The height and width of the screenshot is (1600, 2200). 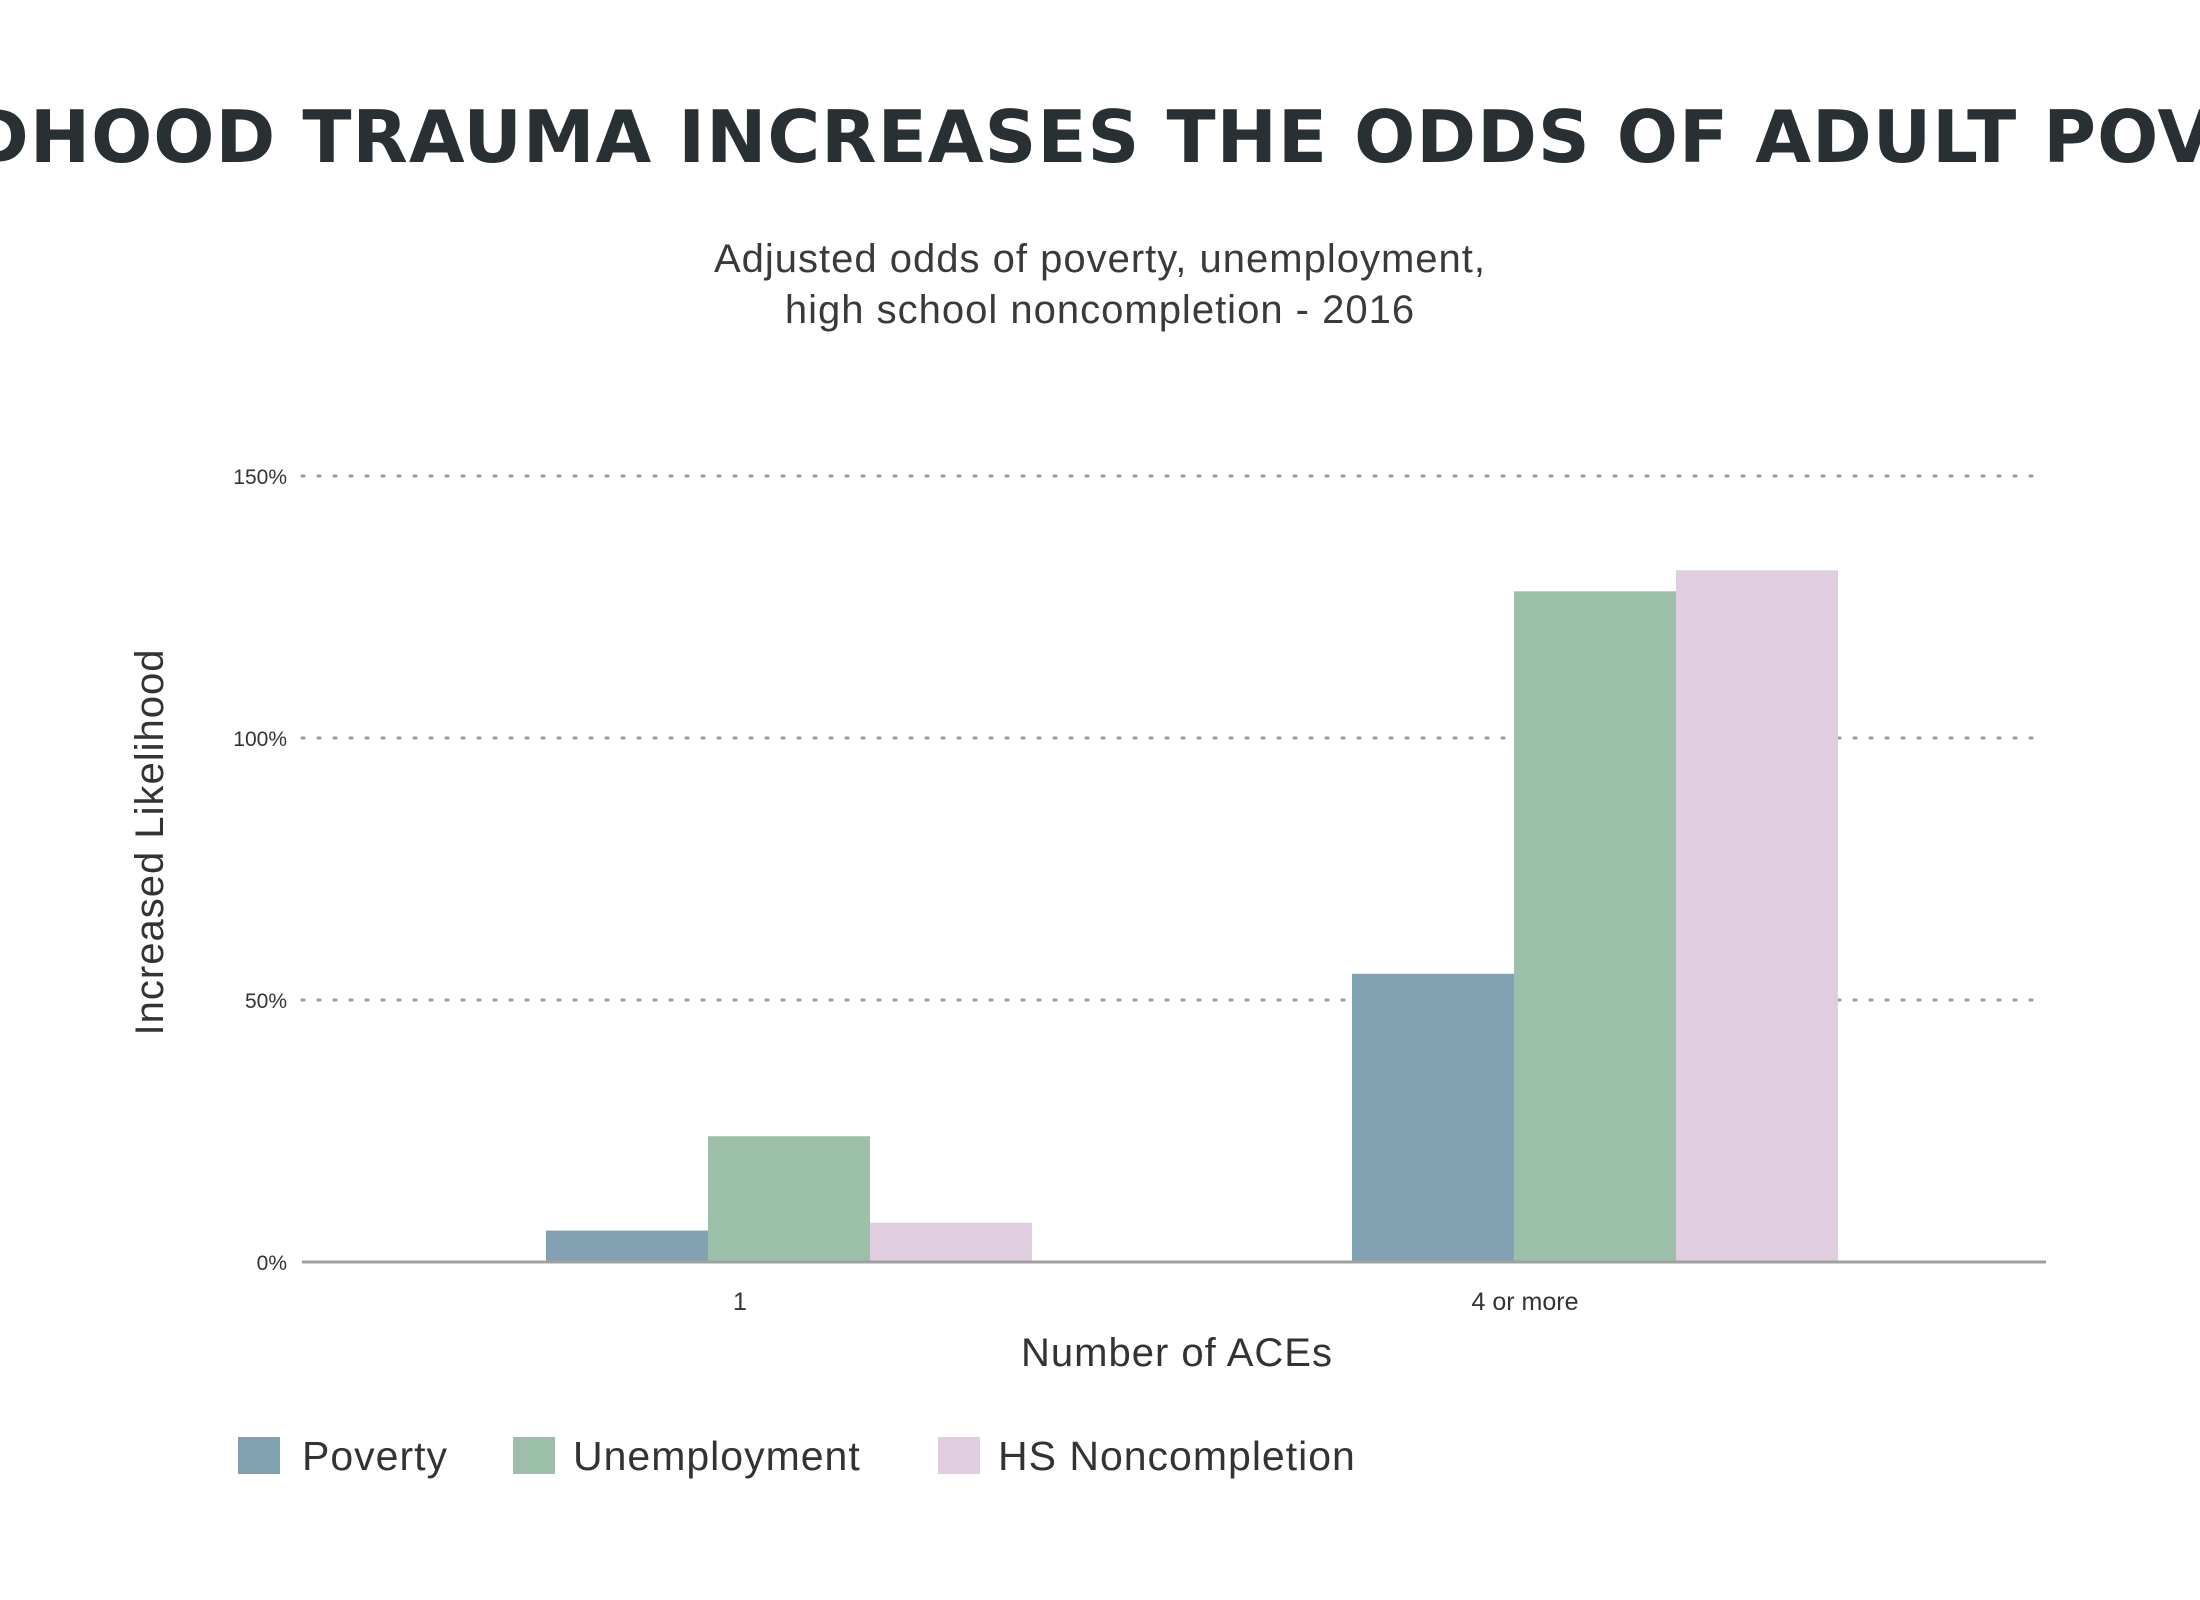 I want to click on x-axis-label: Number of ACEs, so click(x=1177, y=1353).